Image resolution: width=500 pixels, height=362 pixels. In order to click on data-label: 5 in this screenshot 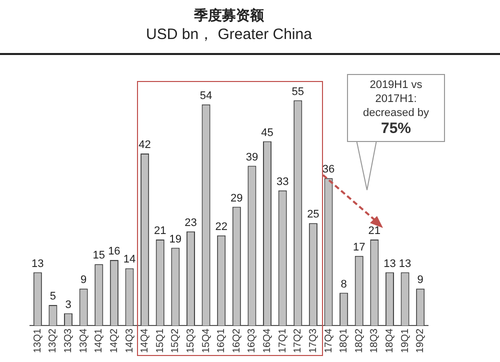, I will do `click(53, 296)`.